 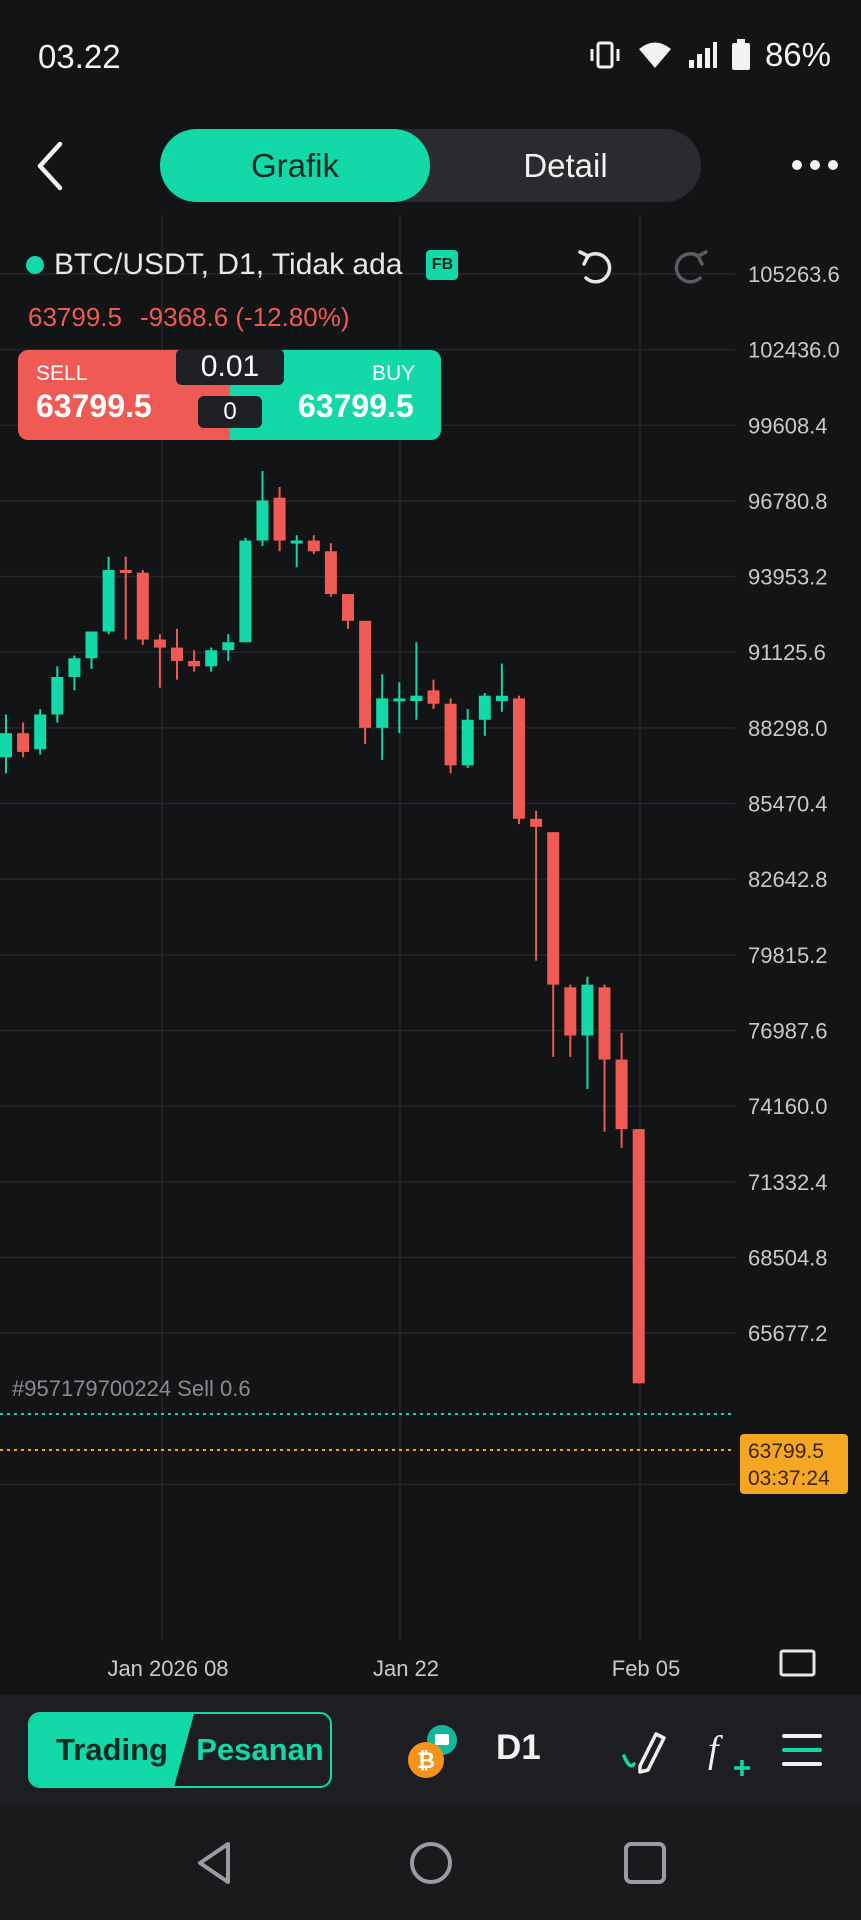 What do you see at coordinates (690, 266) in the screenshot?
I see `redo-icon` at bounding box center [690, 266].